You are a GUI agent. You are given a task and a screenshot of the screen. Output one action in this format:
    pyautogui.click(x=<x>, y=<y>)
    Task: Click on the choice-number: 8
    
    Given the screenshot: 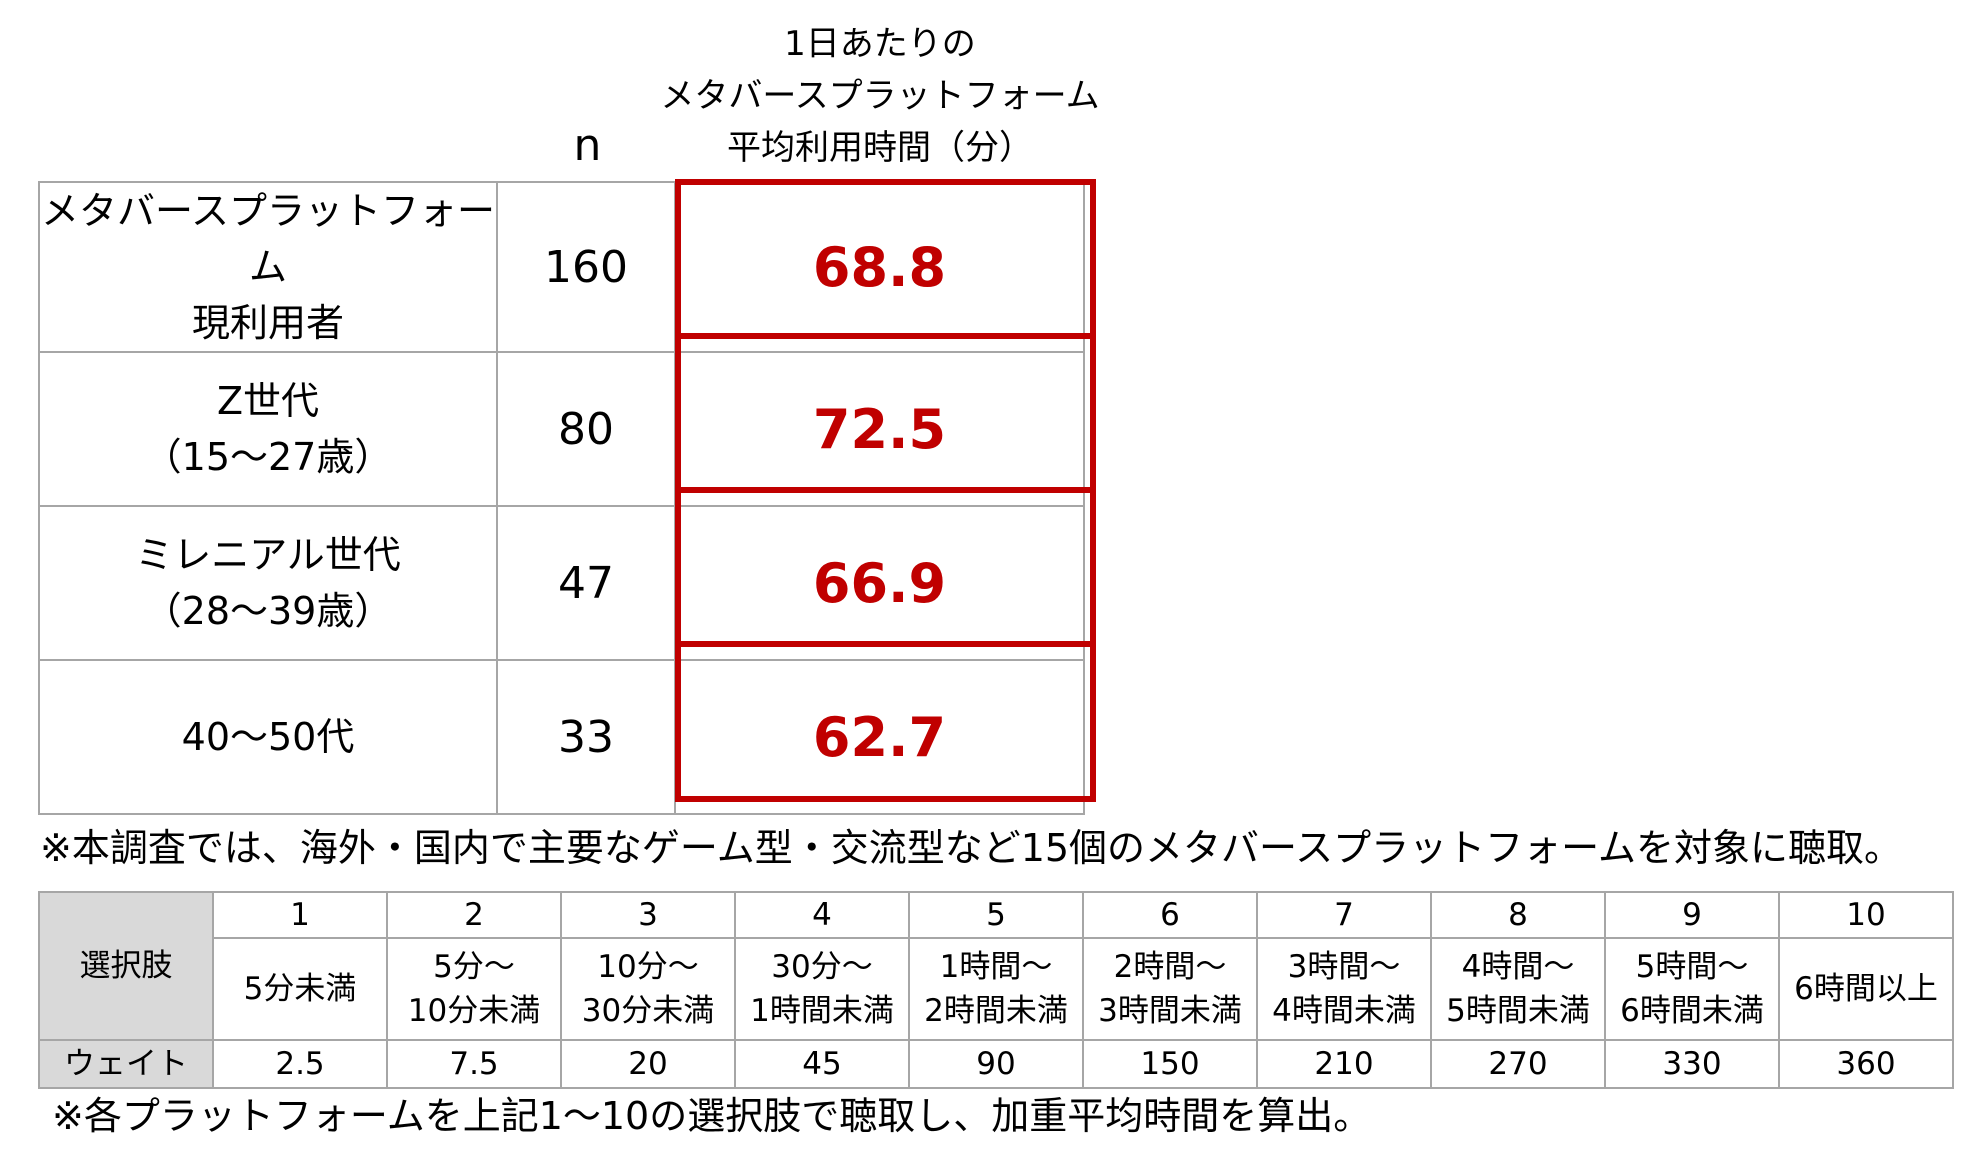 What is the action you would take?
    pyautogui.click(x=1518, y=915)
    